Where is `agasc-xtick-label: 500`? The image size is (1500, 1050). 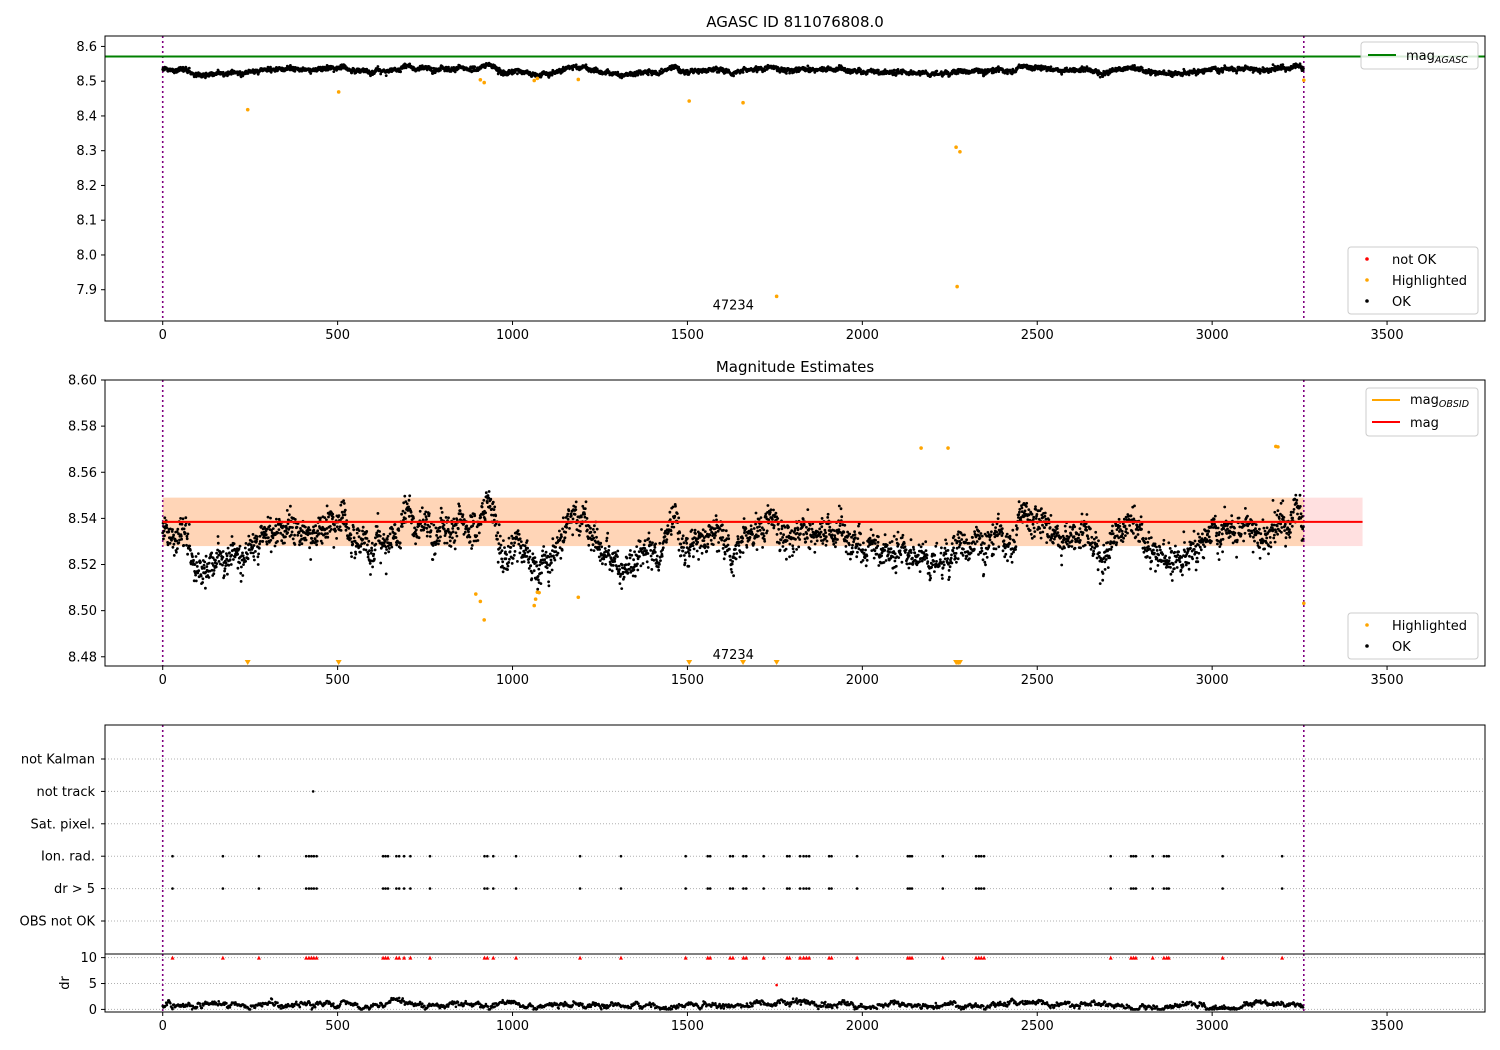 agasc-xtick-label: 500 is located at coordinates (337, 335).